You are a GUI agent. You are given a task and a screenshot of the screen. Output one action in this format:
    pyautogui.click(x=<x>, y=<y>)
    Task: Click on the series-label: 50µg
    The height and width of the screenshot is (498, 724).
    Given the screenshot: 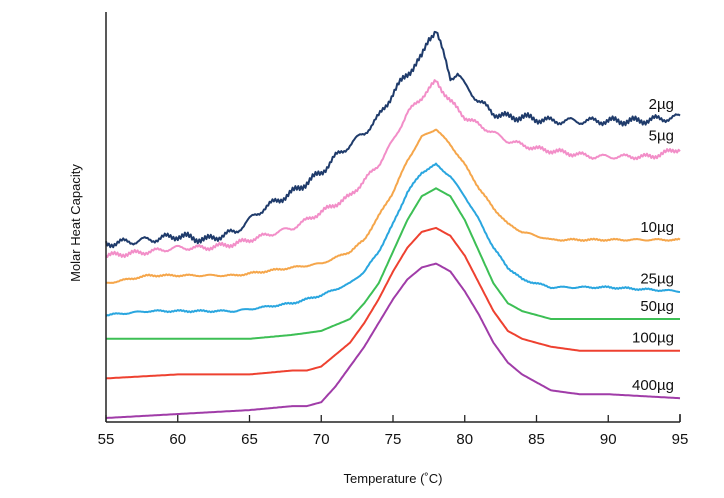 What is the action you would take?
    pyautogui.click(x=657, y=306)
    